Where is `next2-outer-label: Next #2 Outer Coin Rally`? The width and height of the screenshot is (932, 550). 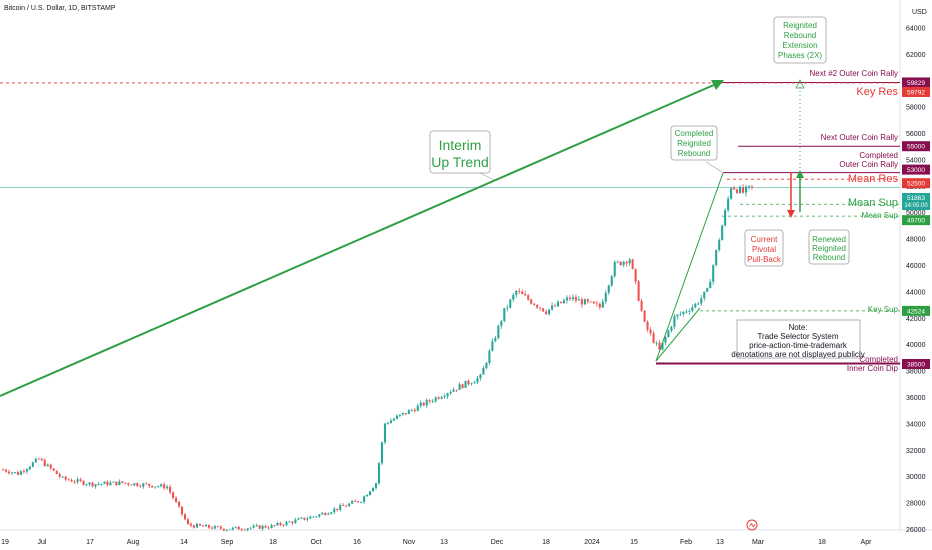
next2-outer-label: Next #2 Outer Coin Rally is located at coordinates (854, 73).